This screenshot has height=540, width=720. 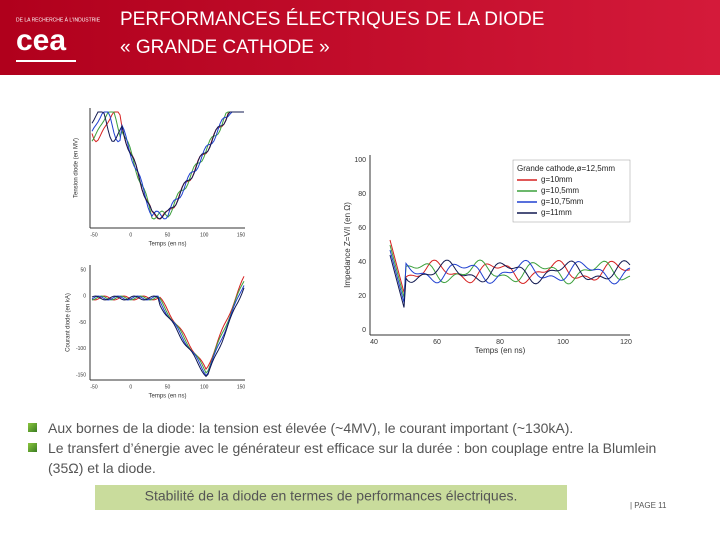 I want to click on header-band, so click(x=360, y=37).